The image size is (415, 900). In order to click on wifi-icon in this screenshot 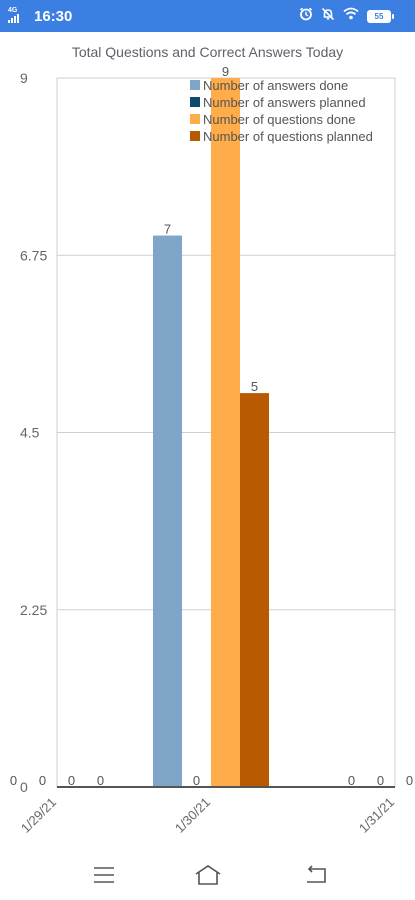, I will do `click(351, 16)`.